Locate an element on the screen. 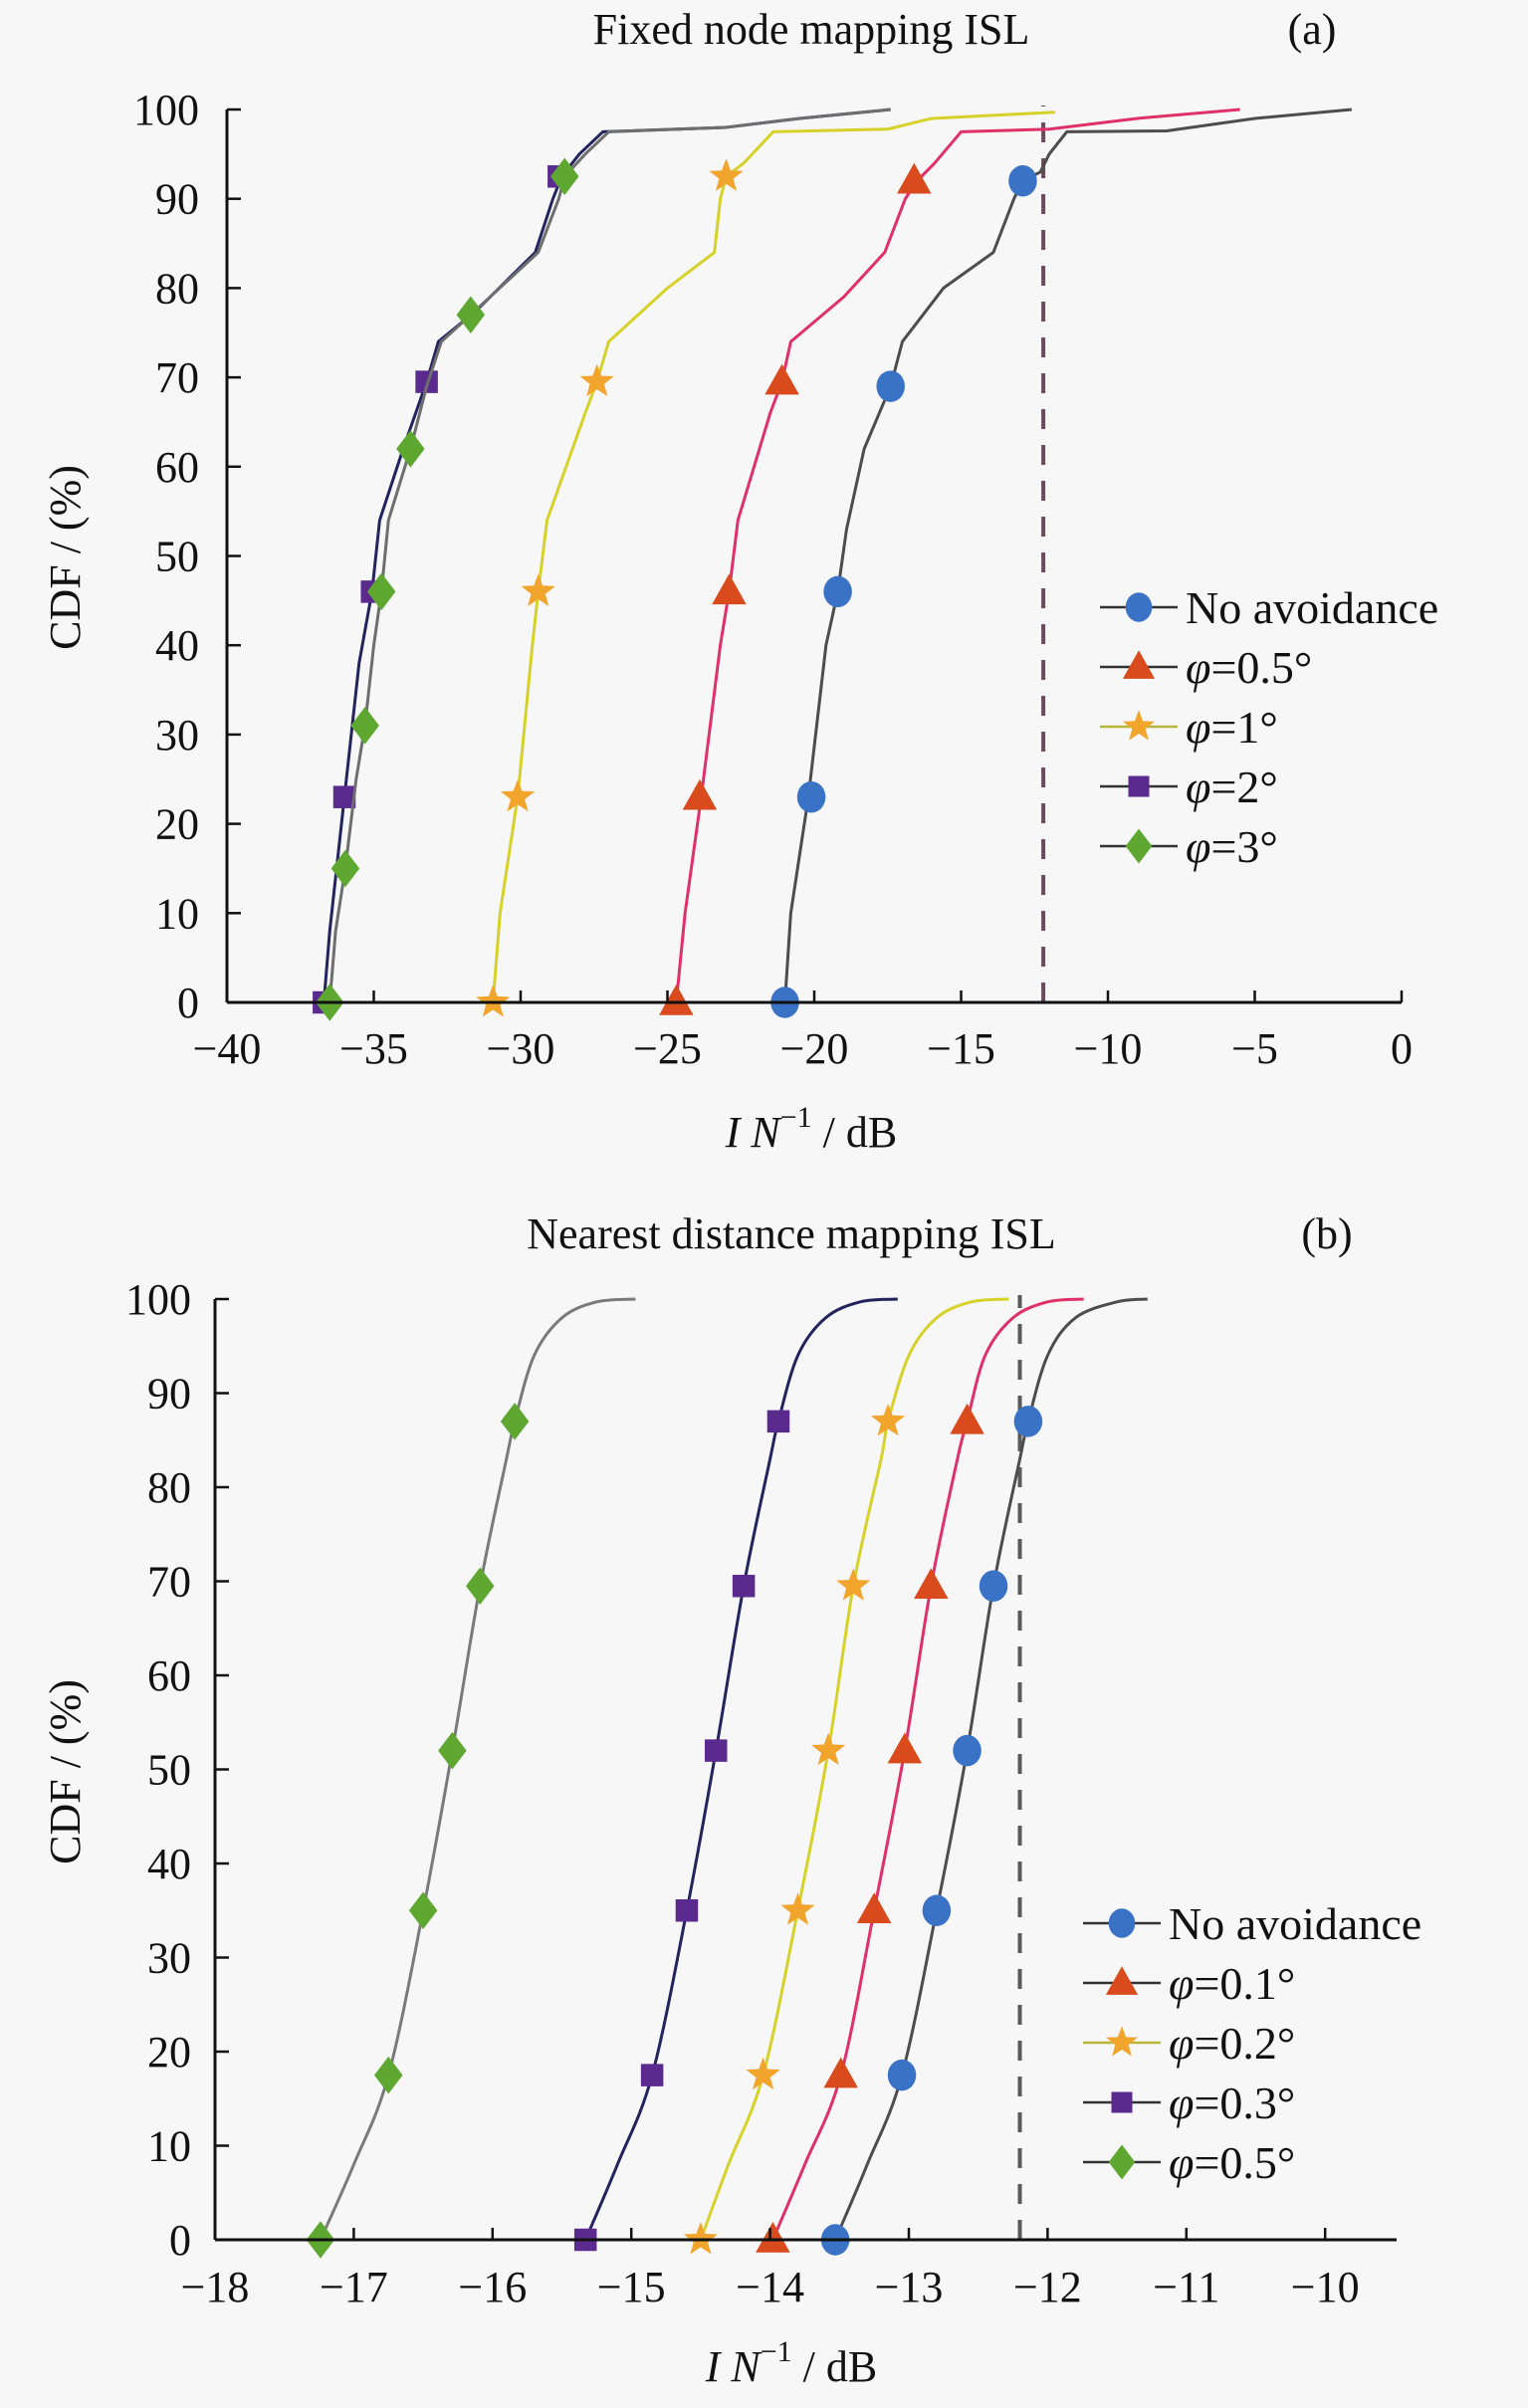 The height and width of the screenshot is (2408, 1528). x-tick-label: −40 is located at coordinates (227, 1049).